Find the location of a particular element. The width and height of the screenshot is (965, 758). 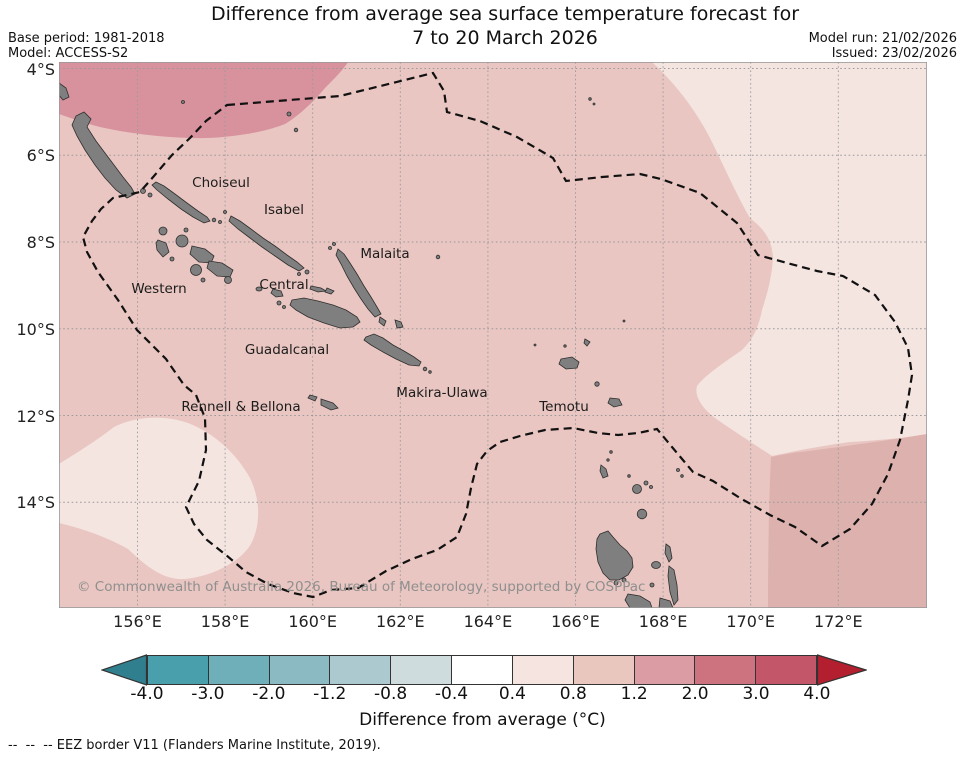

colorbar is located at coordinates (482, 670).